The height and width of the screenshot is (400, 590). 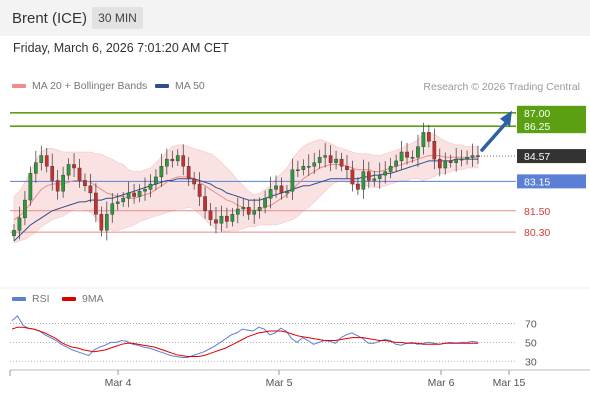 I want to click on rsi-tick-0: 70, so click(x=531, y=324).